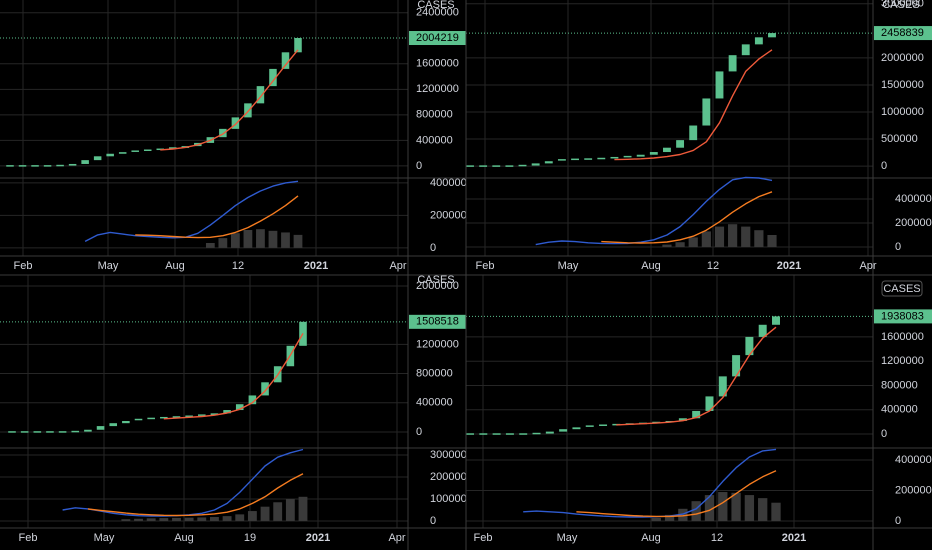  Describe the element at coordinates (448, 477) in the screenshot. I see `y-tick-label: 200000` at that location.